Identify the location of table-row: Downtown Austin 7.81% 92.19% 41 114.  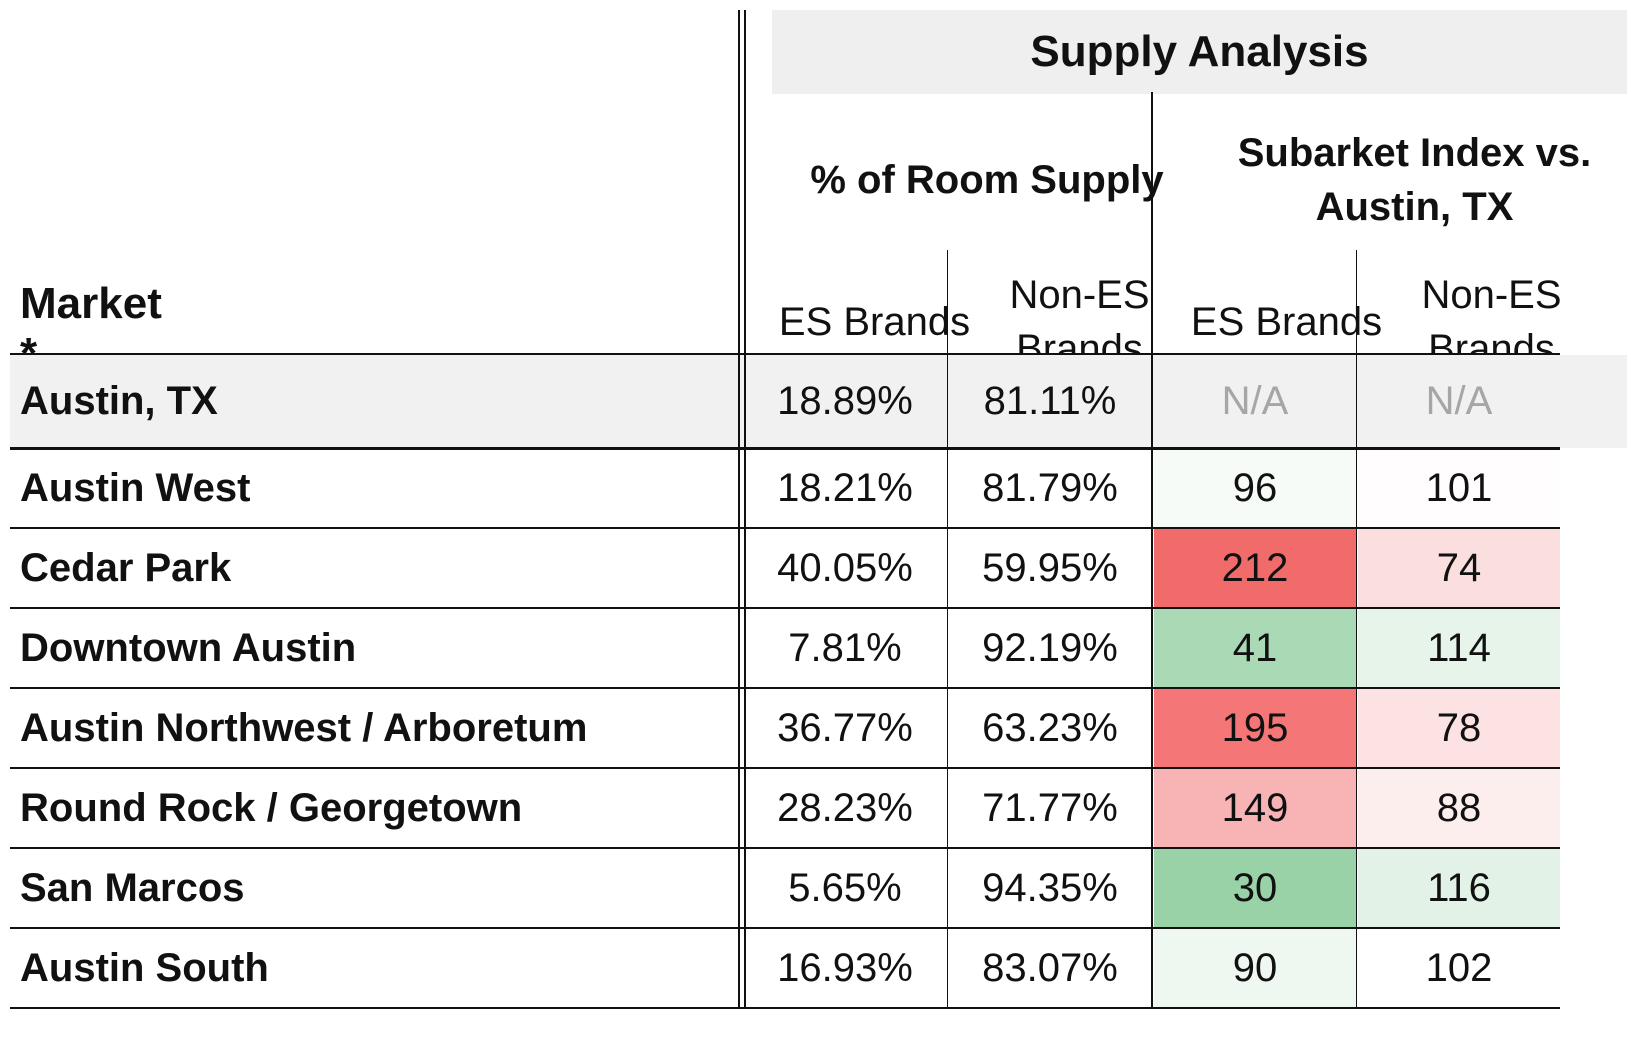
(818, 648).